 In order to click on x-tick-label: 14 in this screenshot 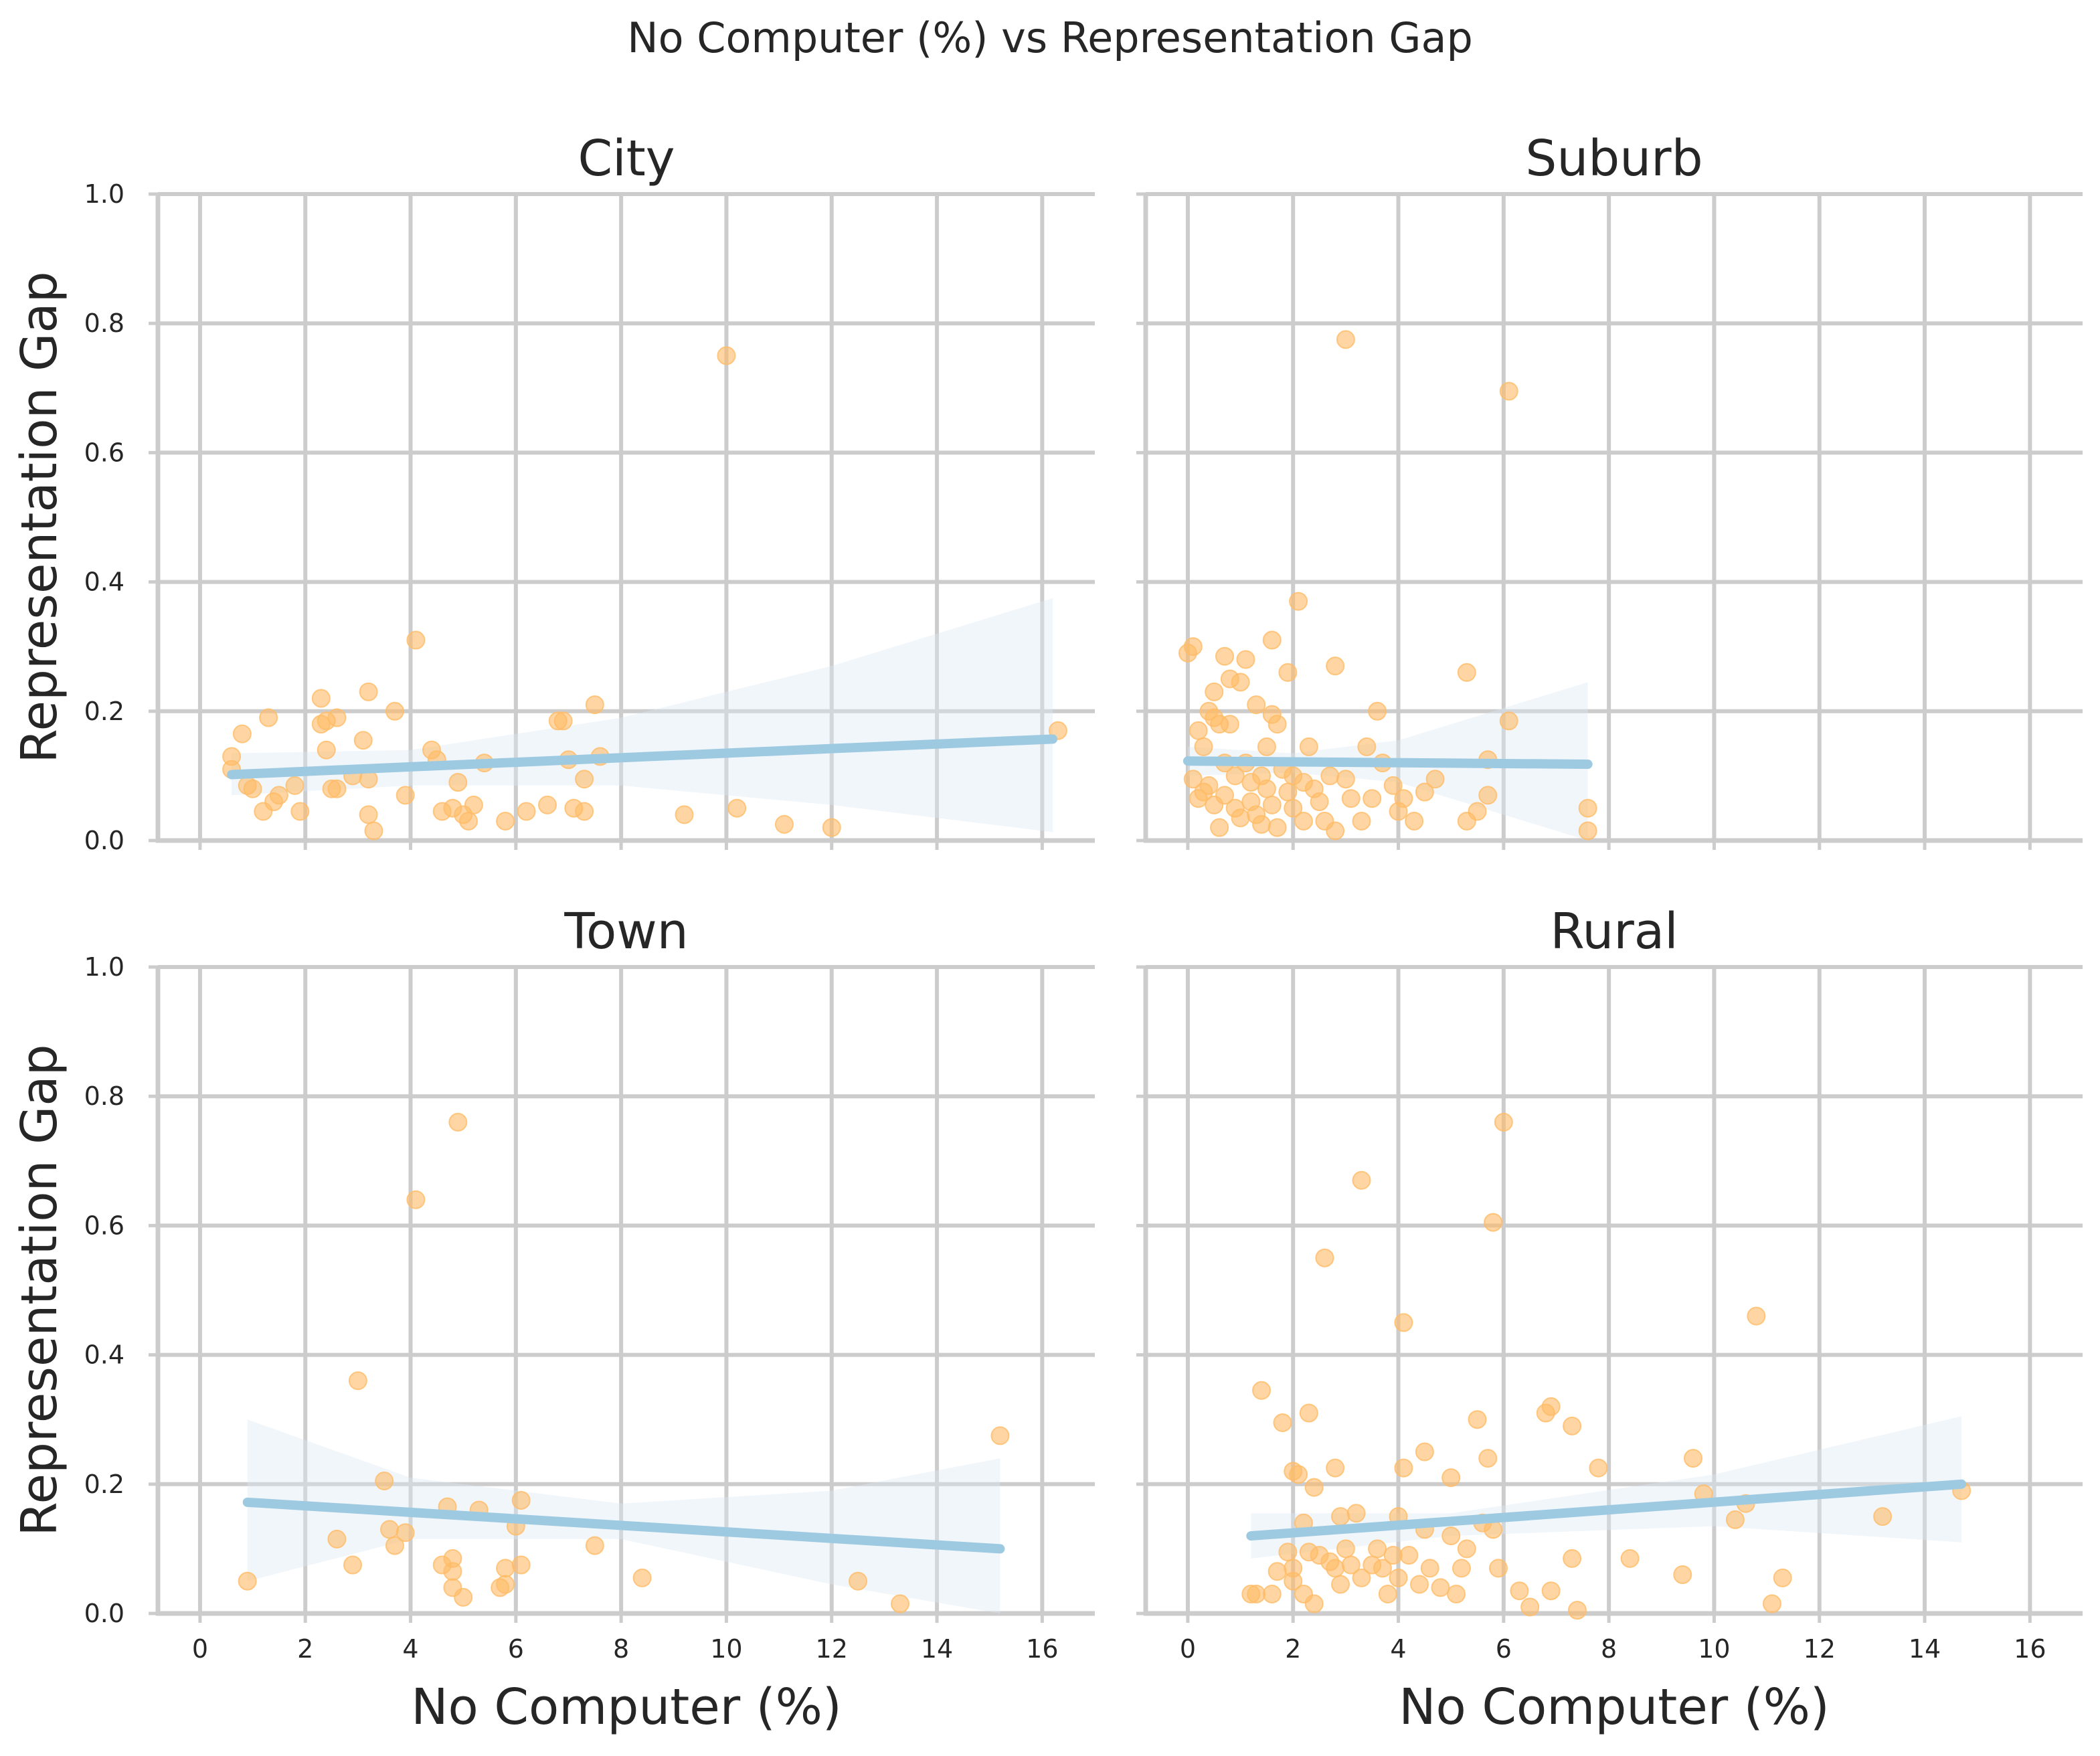, I will do `click(937, 1649)`.